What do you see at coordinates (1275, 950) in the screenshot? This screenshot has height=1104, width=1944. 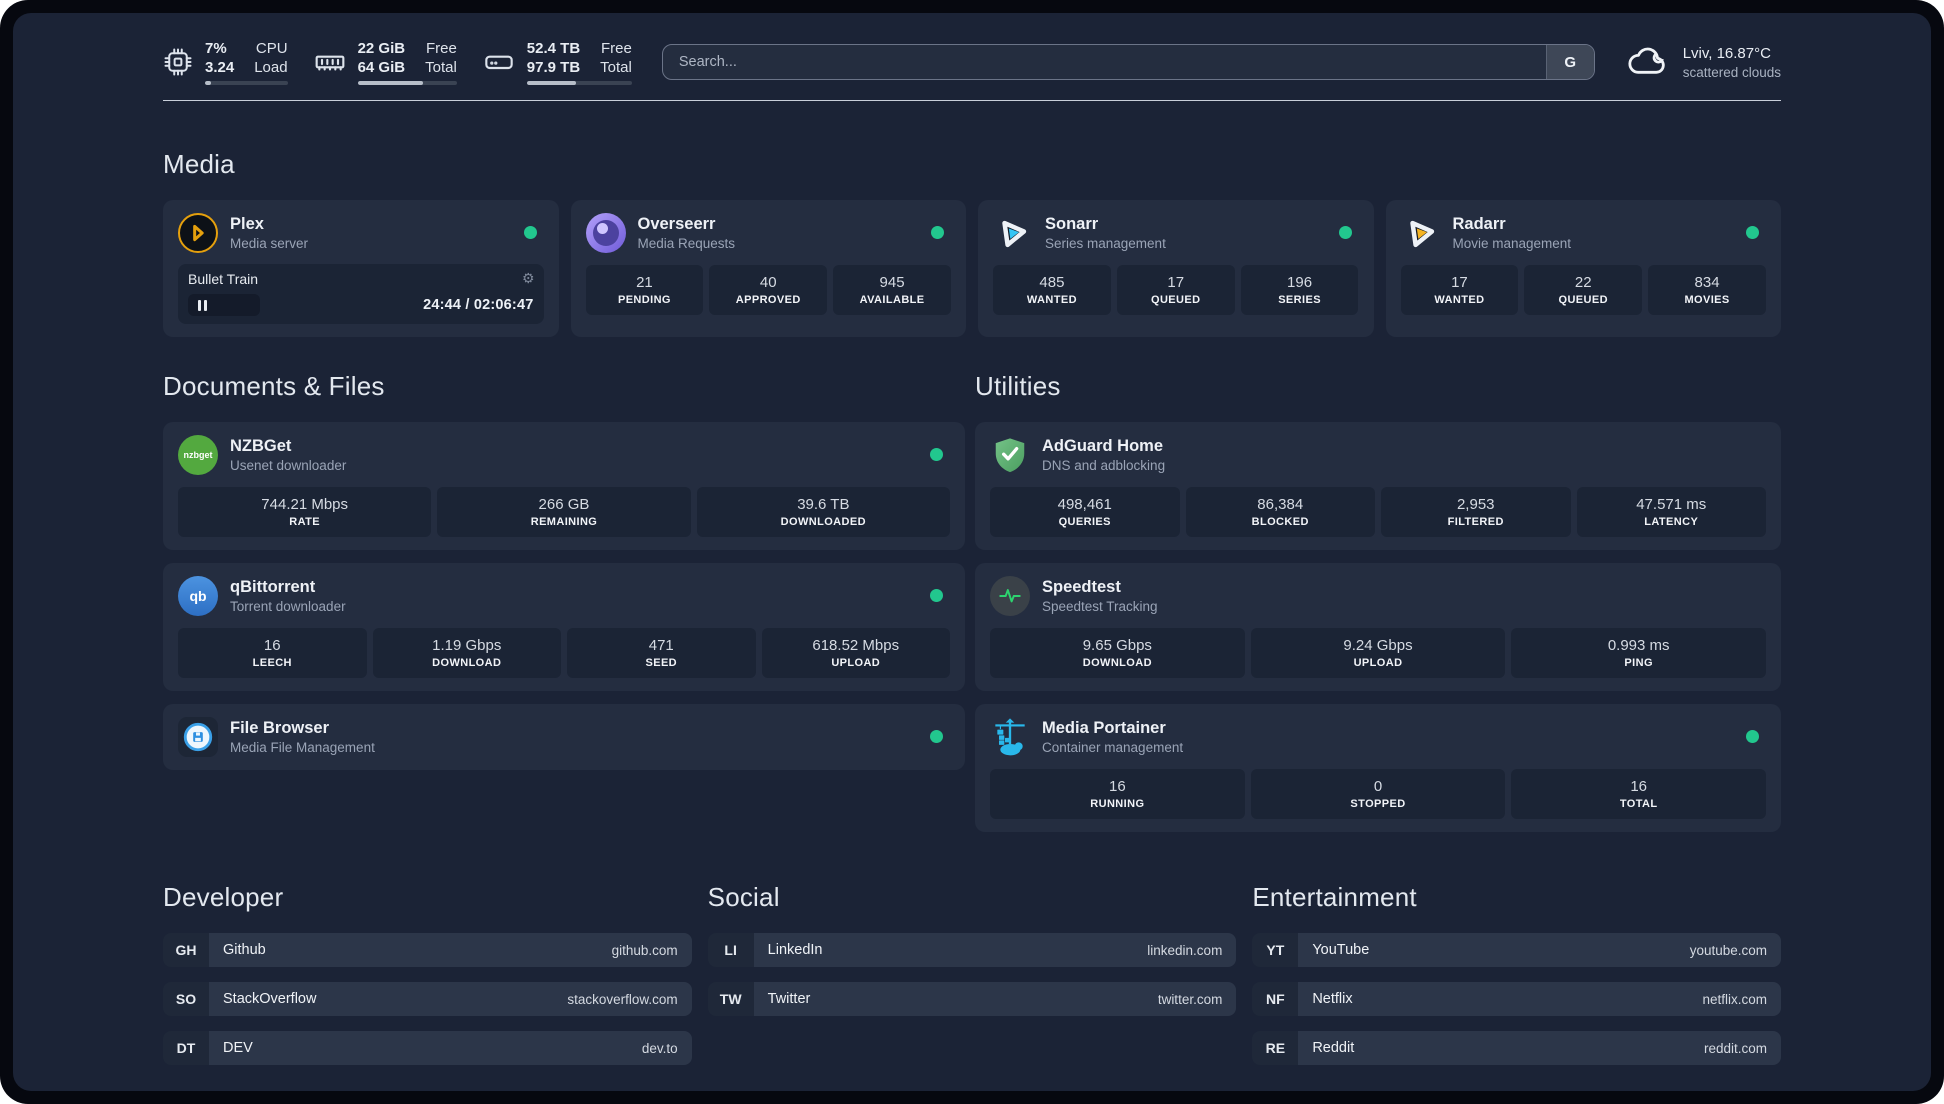 I see `link-abbr: YT` at bounding box center [1275, 950].